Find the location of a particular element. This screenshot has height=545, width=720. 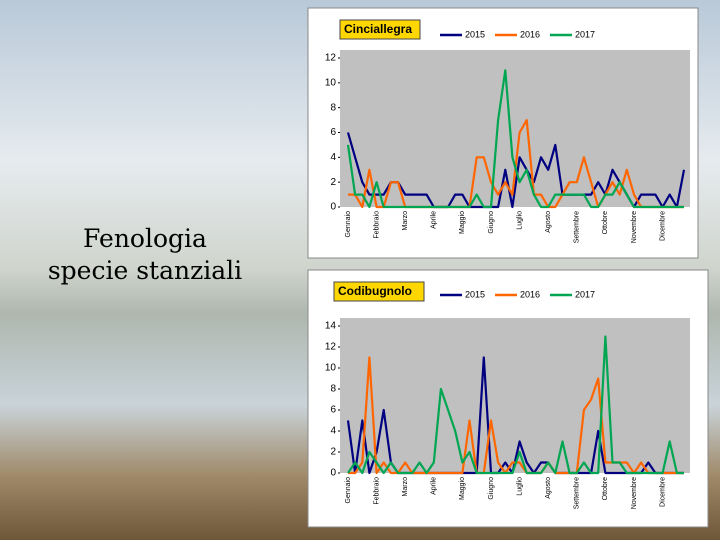

y-tick-label: 14 is located at coordinates (331, 326).